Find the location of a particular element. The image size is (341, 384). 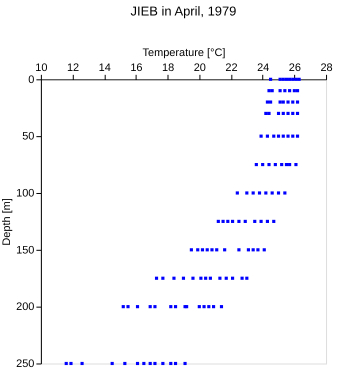

y-tick-label: 100 is located at coordinates (25, 193).